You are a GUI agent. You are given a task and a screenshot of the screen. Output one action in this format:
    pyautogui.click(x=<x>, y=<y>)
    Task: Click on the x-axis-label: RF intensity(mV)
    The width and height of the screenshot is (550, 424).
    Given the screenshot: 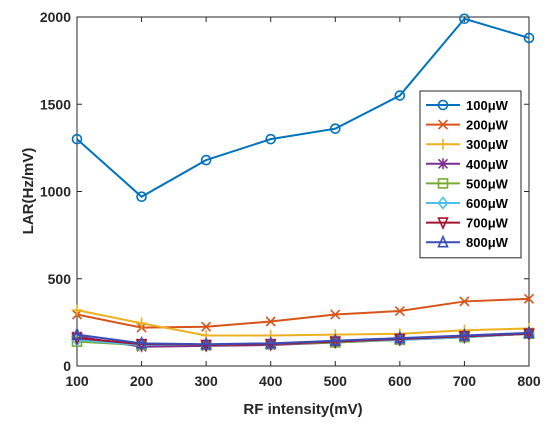 What is the action you would take?
    pyautogui.click(x=302, y=409)
    